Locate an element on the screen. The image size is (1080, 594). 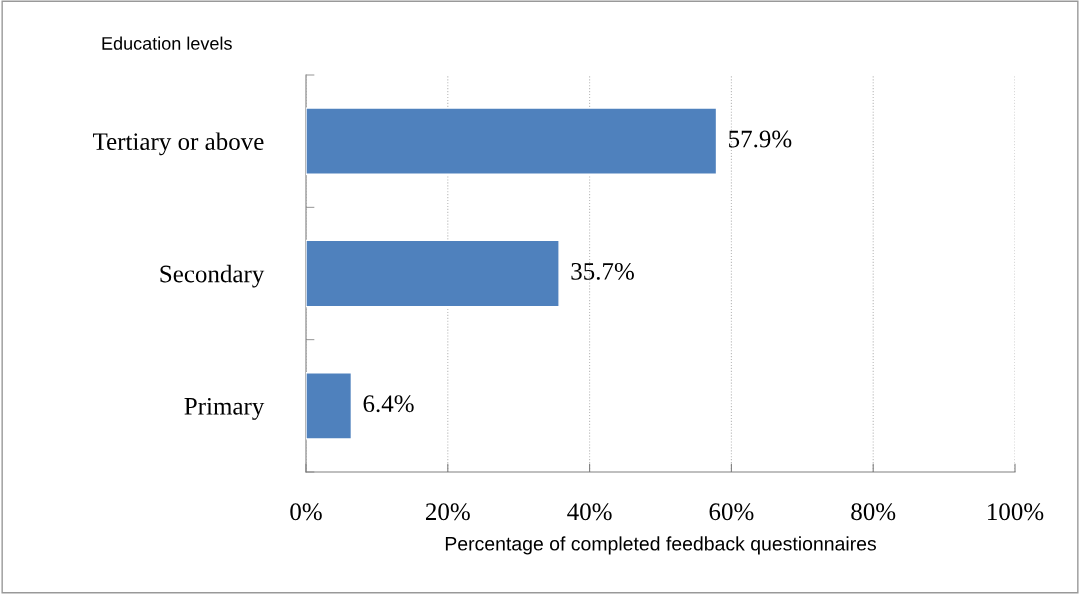
y-tick-label: Secondary is located at coordinates (212, 276).